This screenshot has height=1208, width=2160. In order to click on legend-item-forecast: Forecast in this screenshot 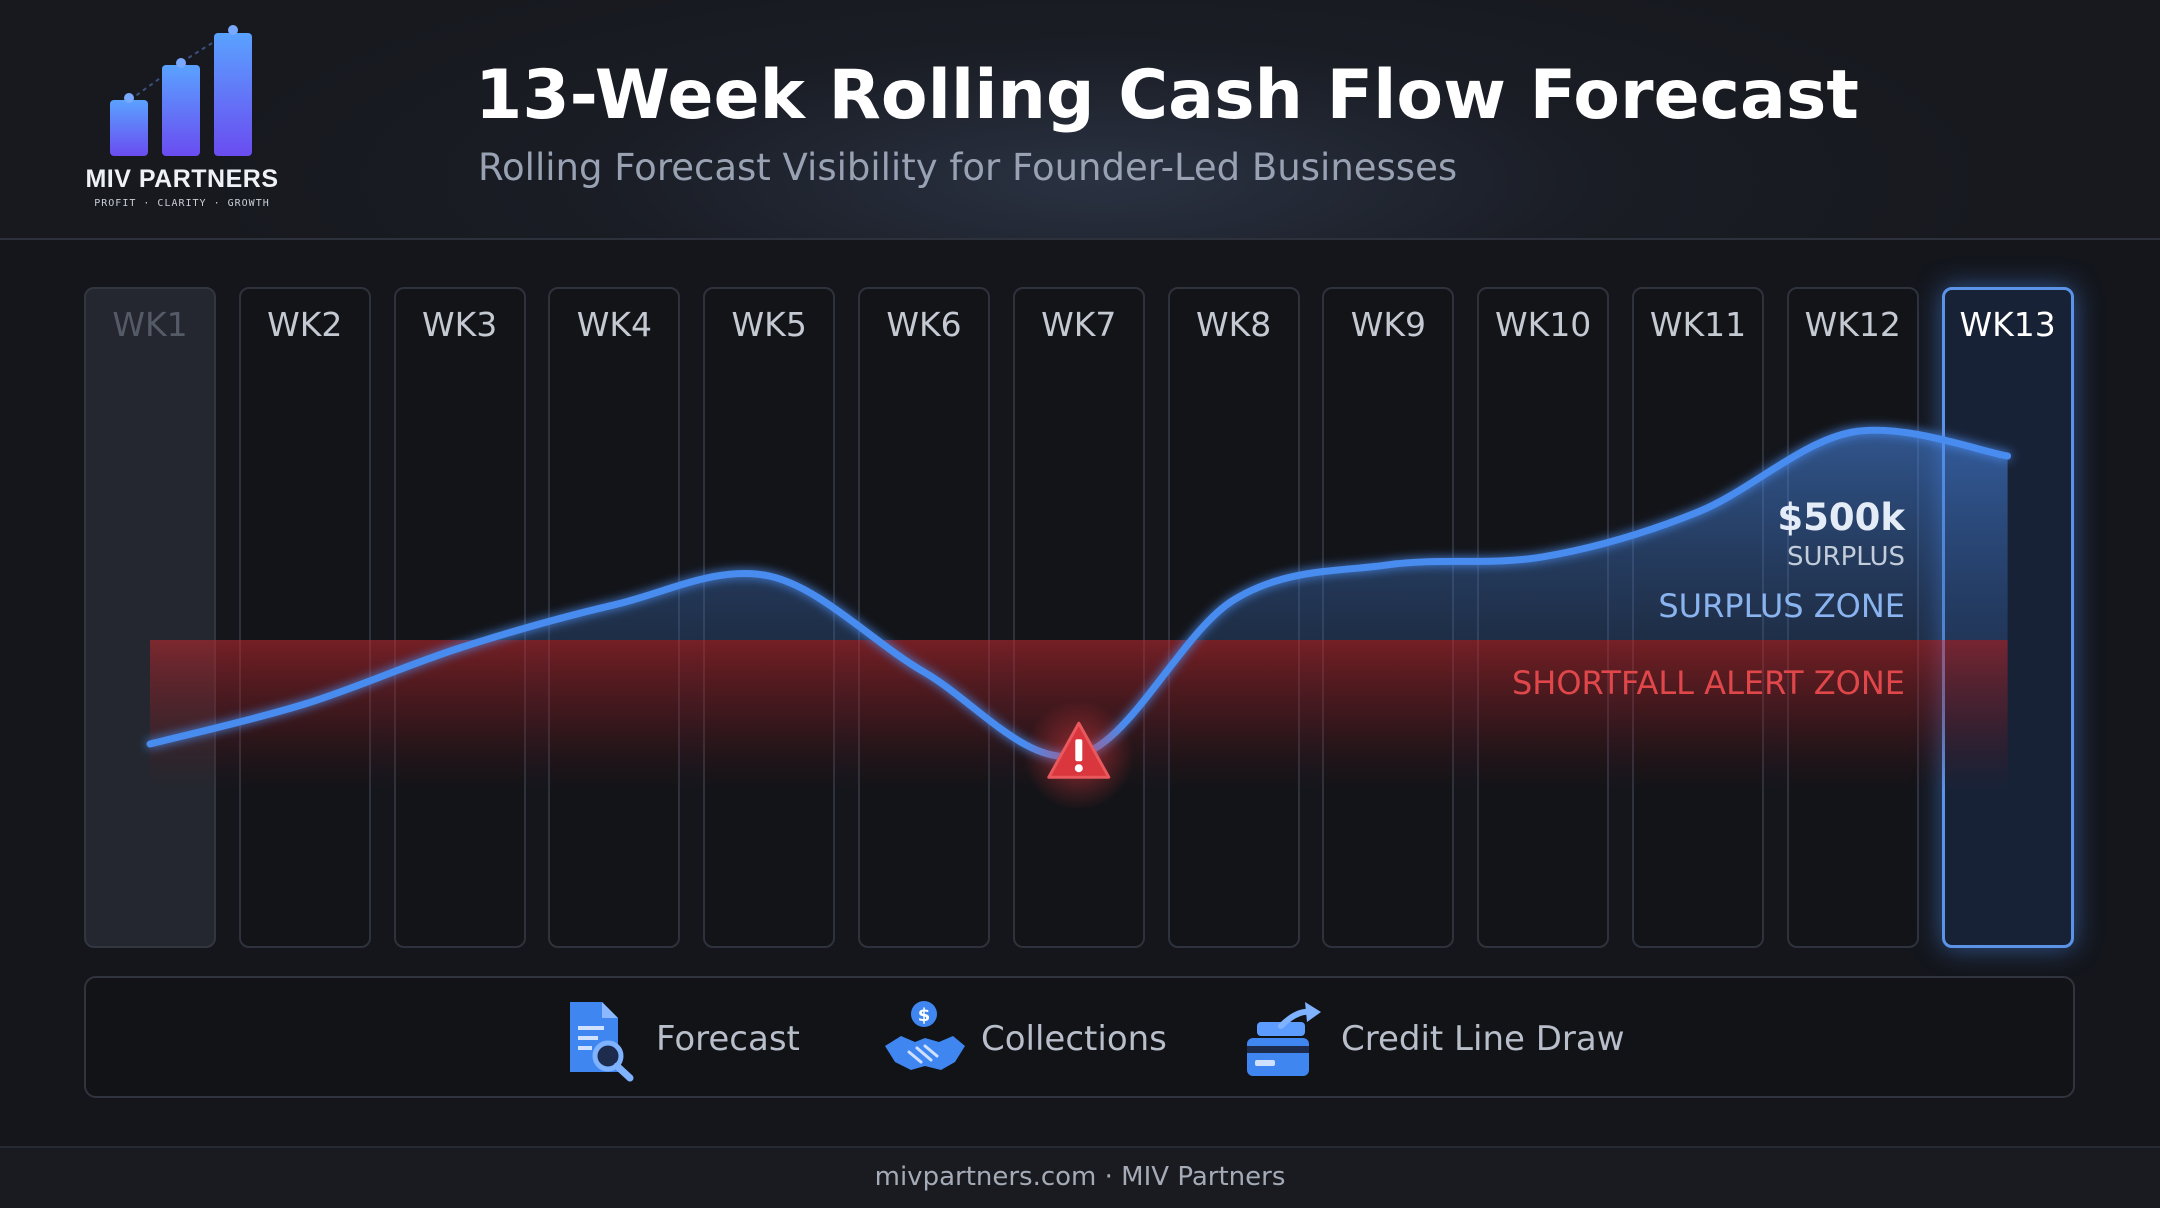, I will do `click(678, 1039)`.